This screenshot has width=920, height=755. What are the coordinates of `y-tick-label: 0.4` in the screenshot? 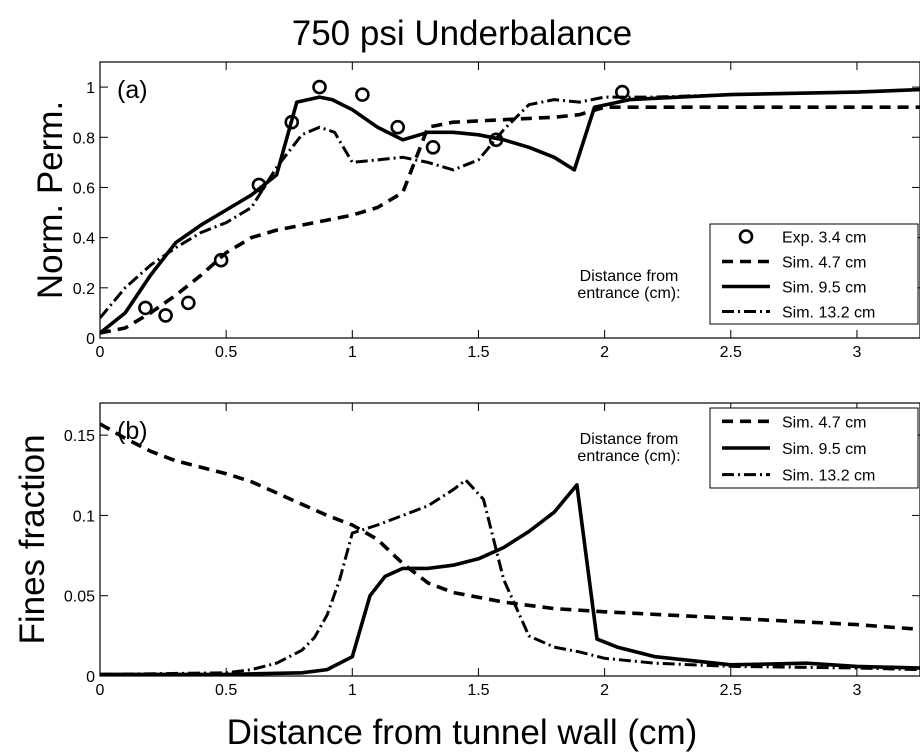 It's located at (84, 239).